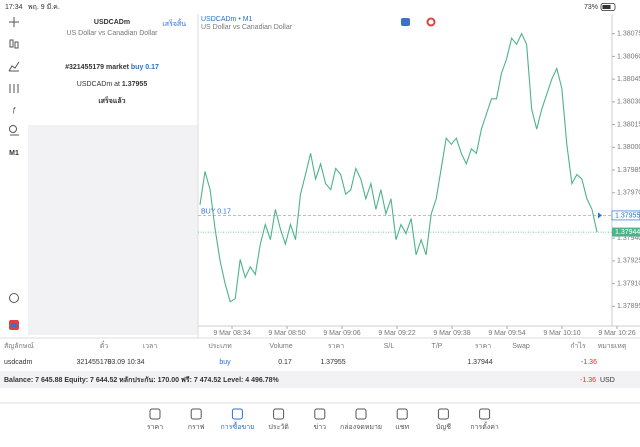  What do you see at coordinates (443, 427) in the screenshot?
I see `tab-label: บัญชี` at bounding box center [443, 427].